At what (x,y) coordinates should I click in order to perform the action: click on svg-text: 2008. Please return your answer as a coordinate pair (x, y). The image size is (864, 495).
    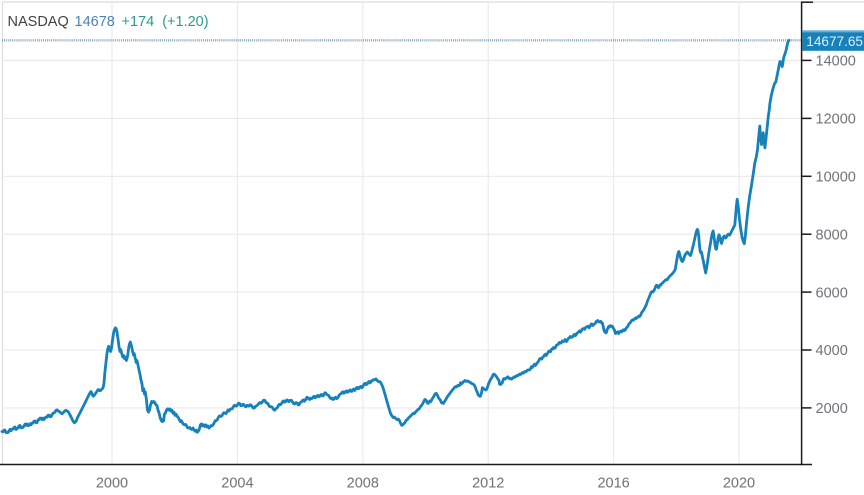
    Looking at the image, I should click on (363, 484).